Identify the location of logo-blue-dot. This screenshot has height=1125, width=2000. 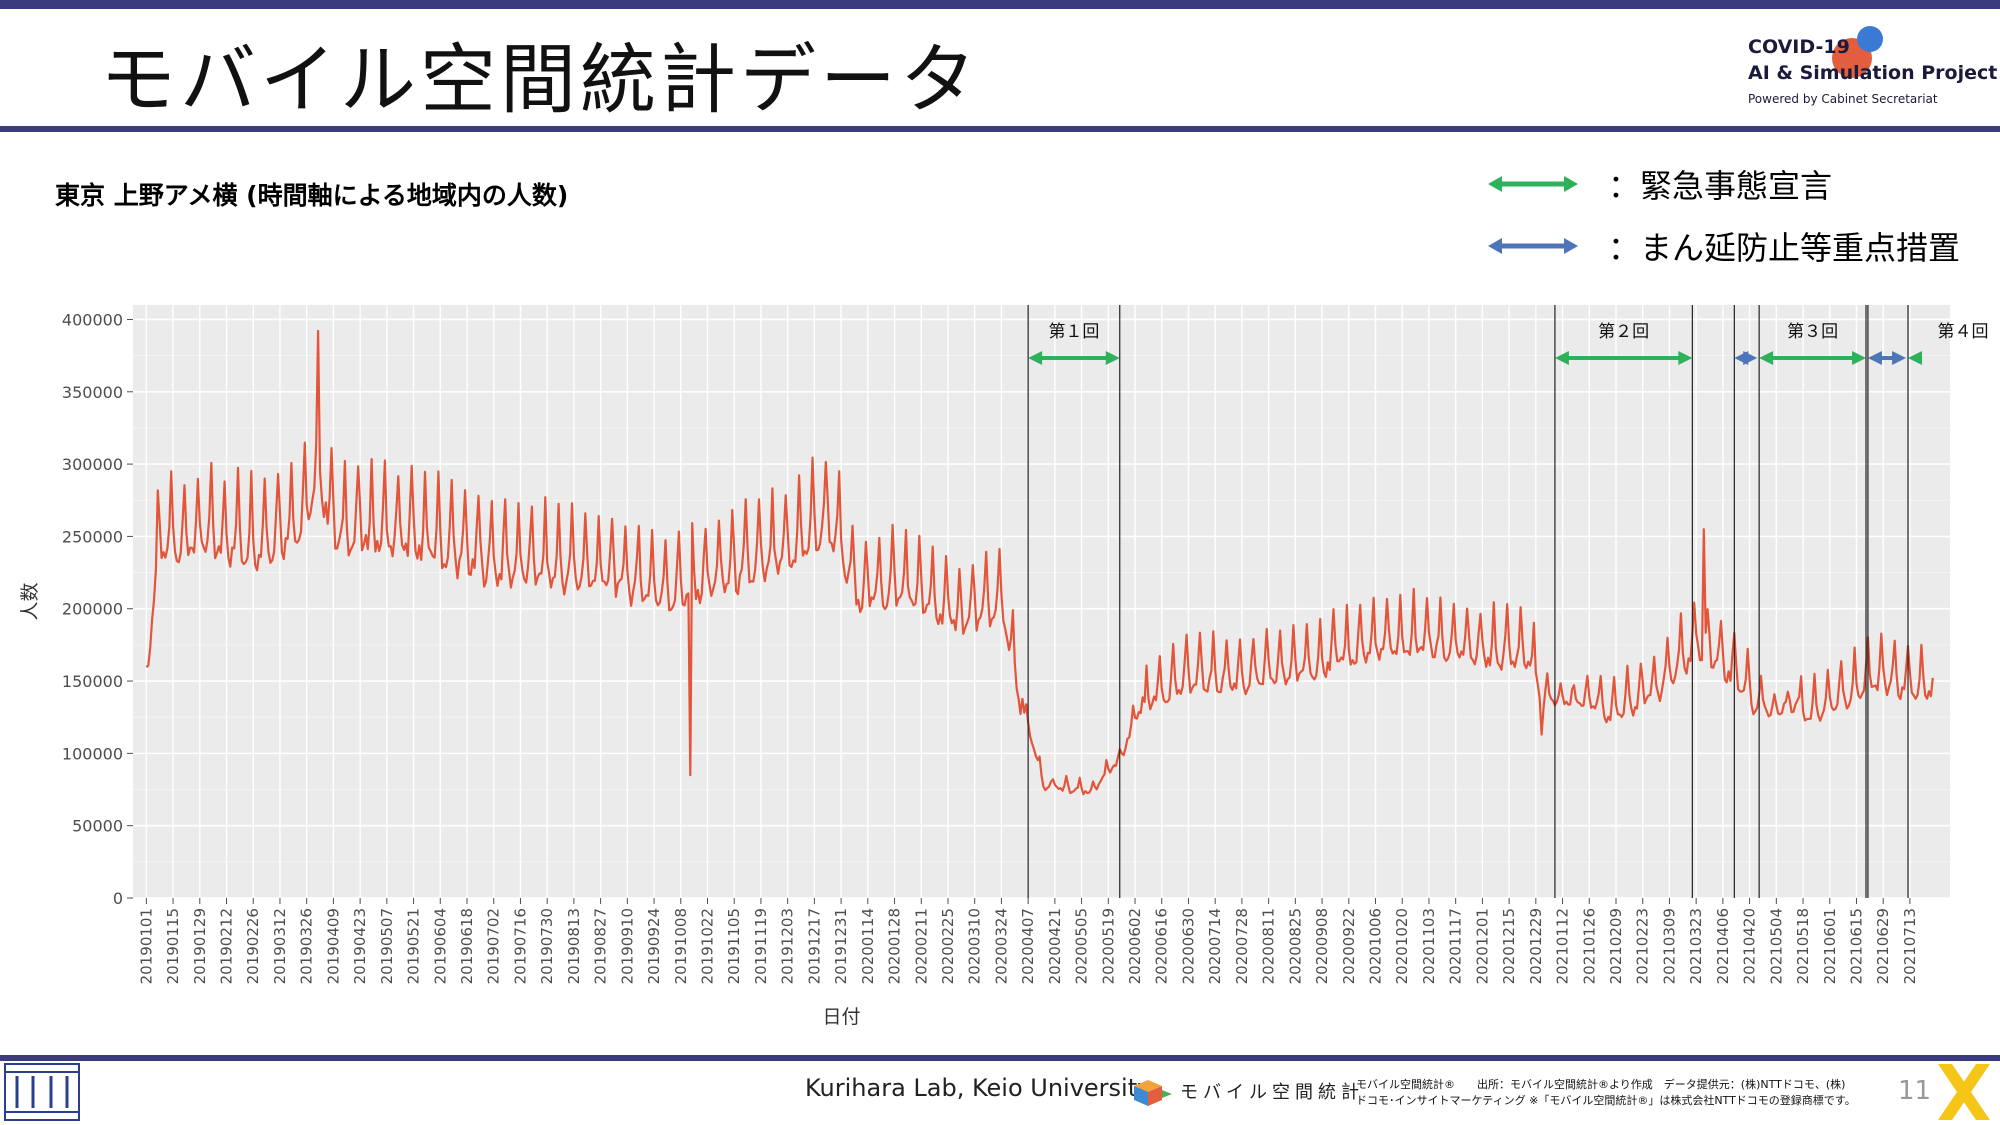
(1870, 39).